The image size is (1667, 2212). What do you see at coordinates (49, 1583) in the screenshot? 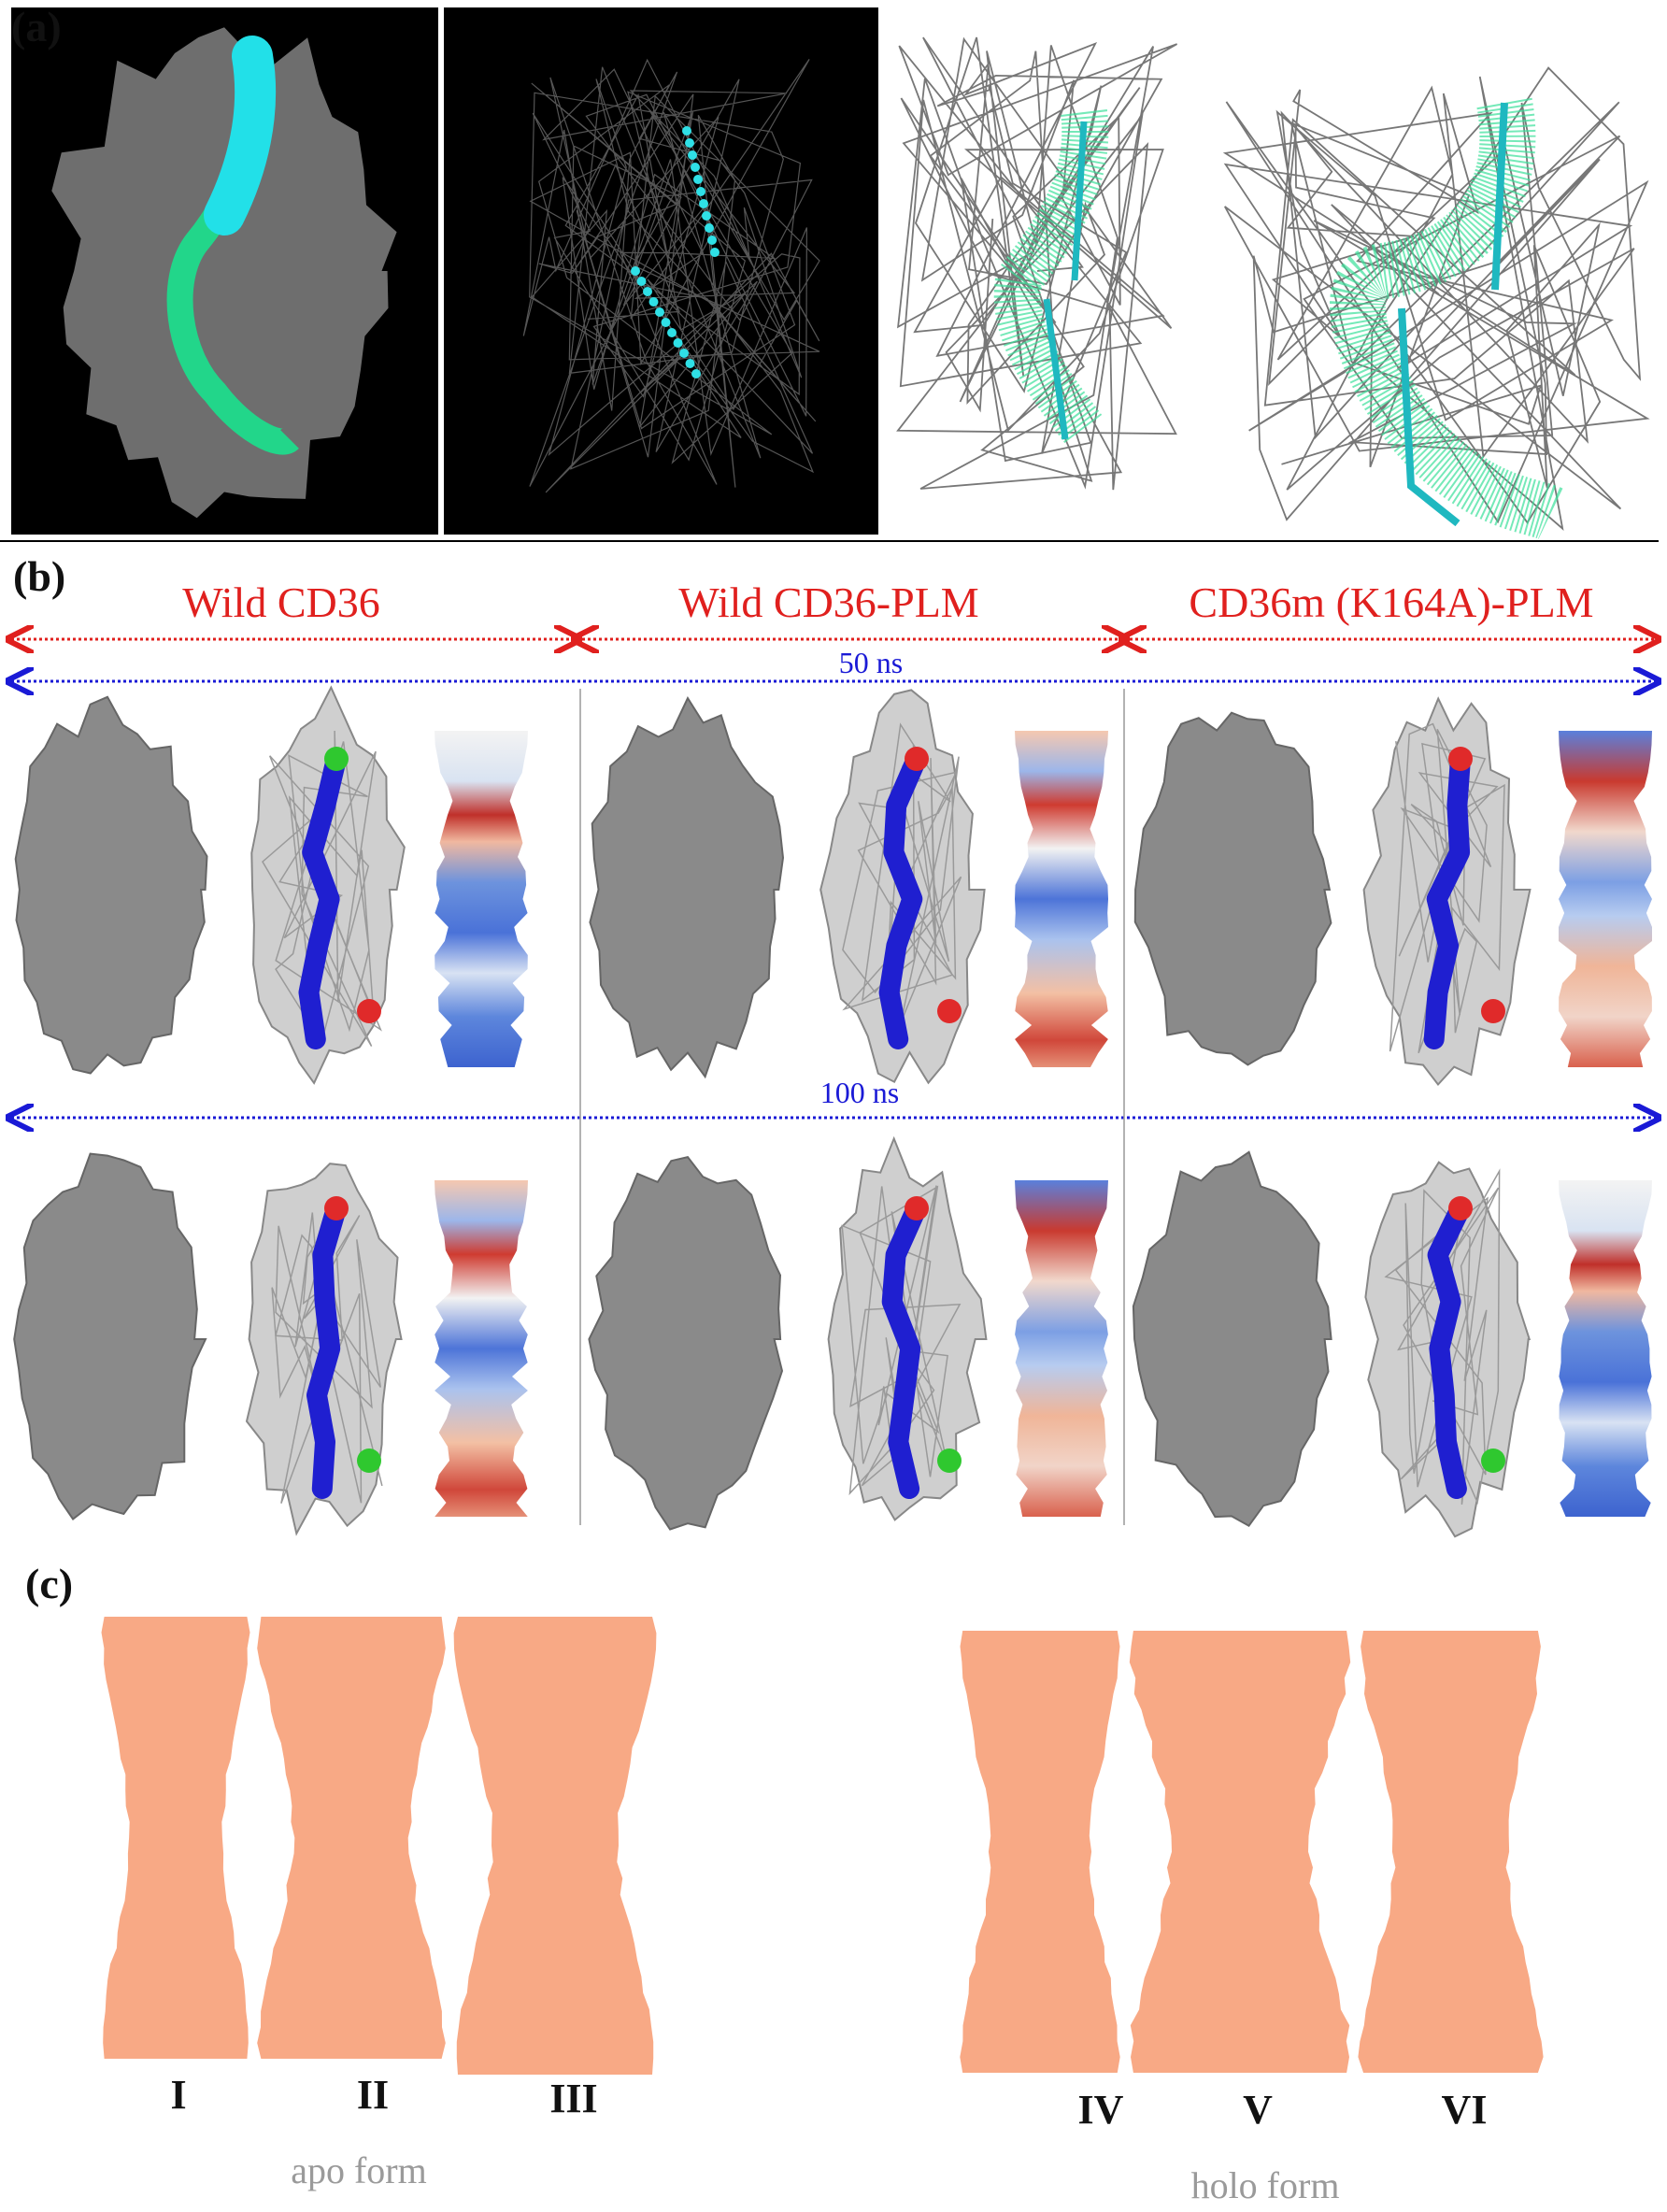
I see `panel-label: (c)` at bounding box center [49, 1583].